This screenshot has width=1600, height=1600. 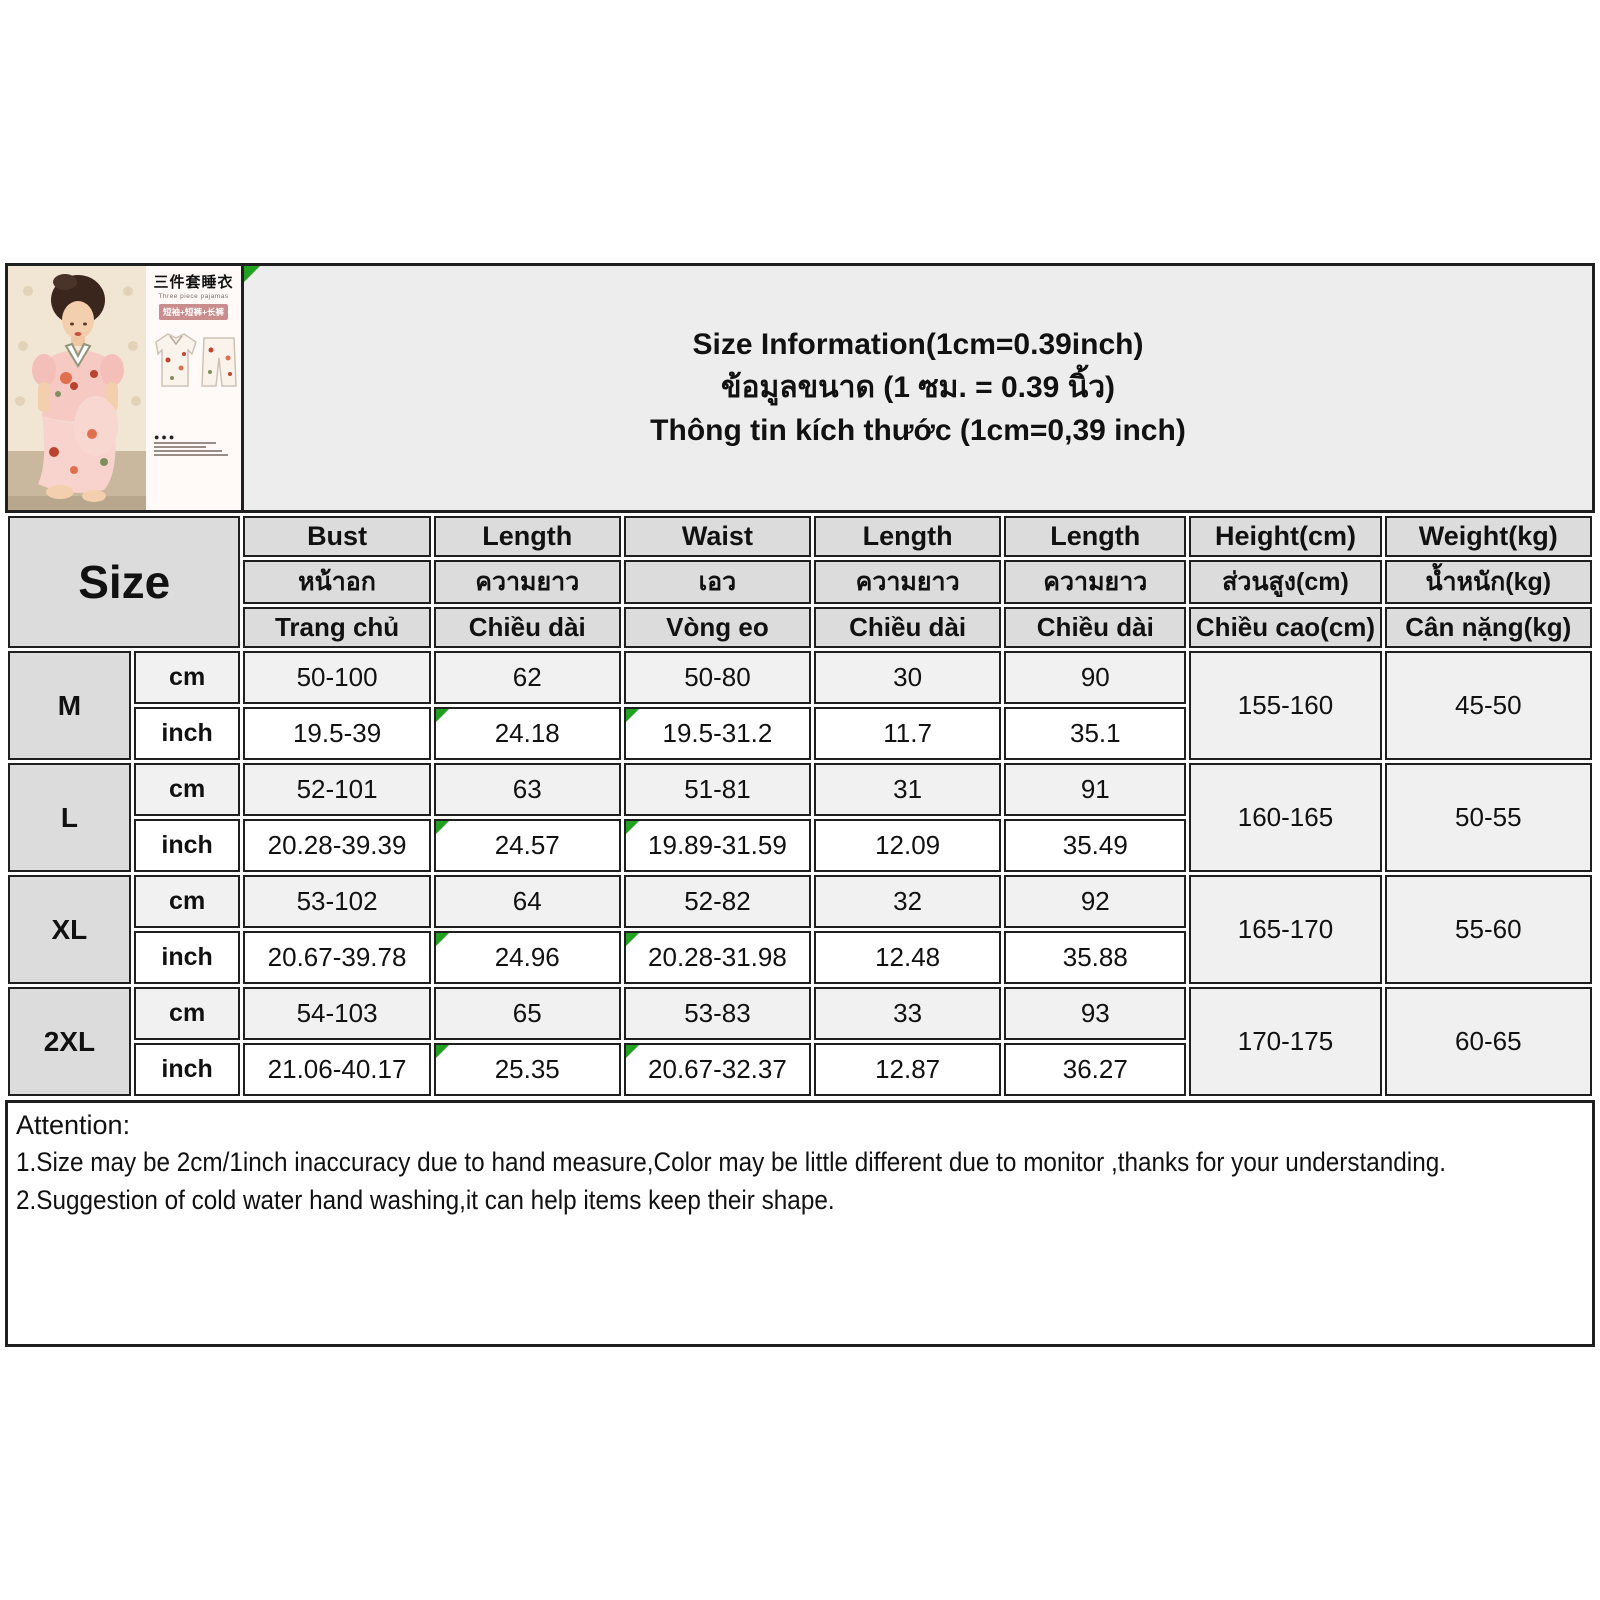 I want to click on cell-xl-bust-inch: 20.67-39.78, so click(x=337, y=957).